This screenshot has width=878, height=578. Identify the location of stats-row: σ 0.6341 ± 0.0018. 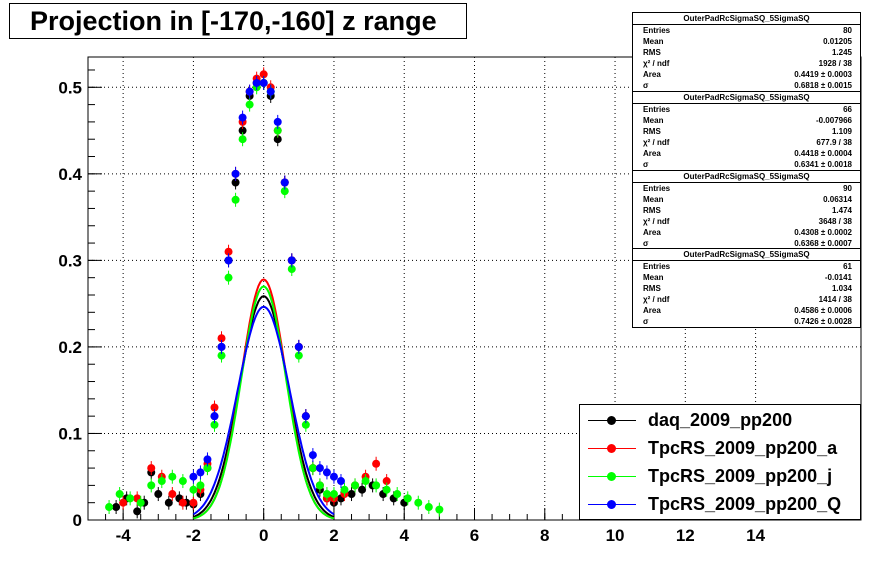
(746, 164).